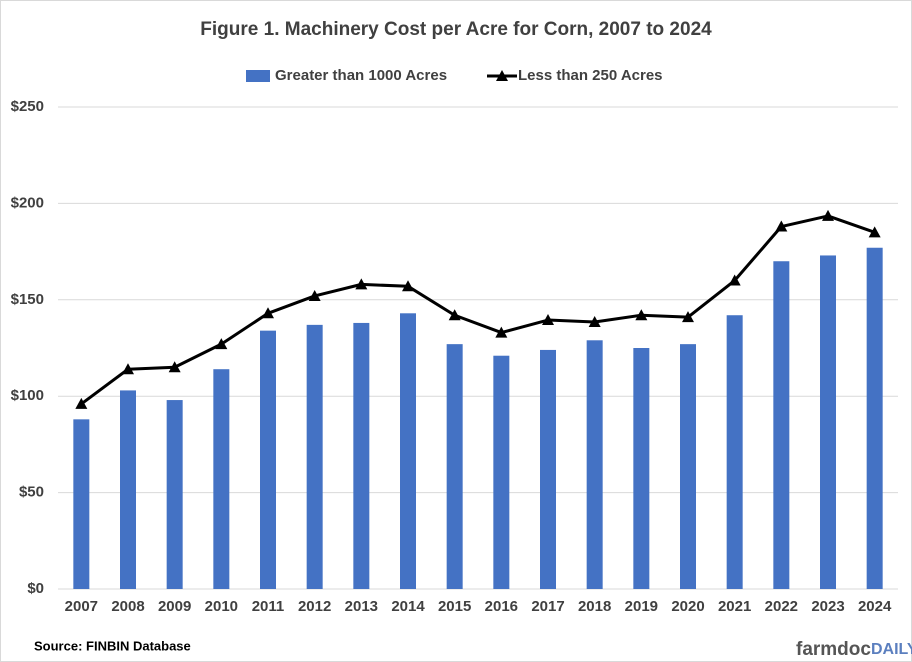 This screenshot has height=662, width=912. I want to click on y-tick-label: $100, so click(27, 395).